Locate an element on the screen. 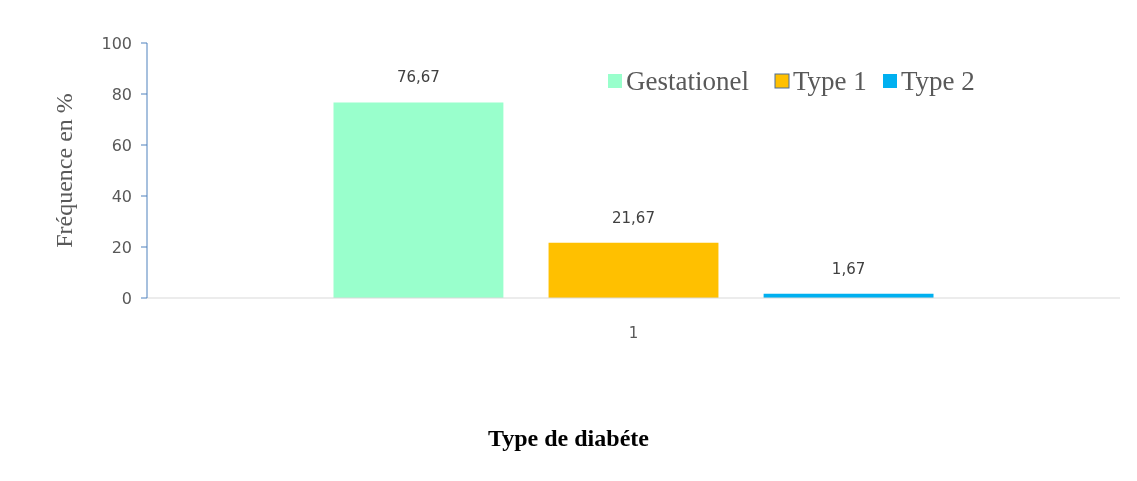 The height and width of the screenshot is (481, 1137). legend-label: Type 1 is located at coordinates (830, 81).